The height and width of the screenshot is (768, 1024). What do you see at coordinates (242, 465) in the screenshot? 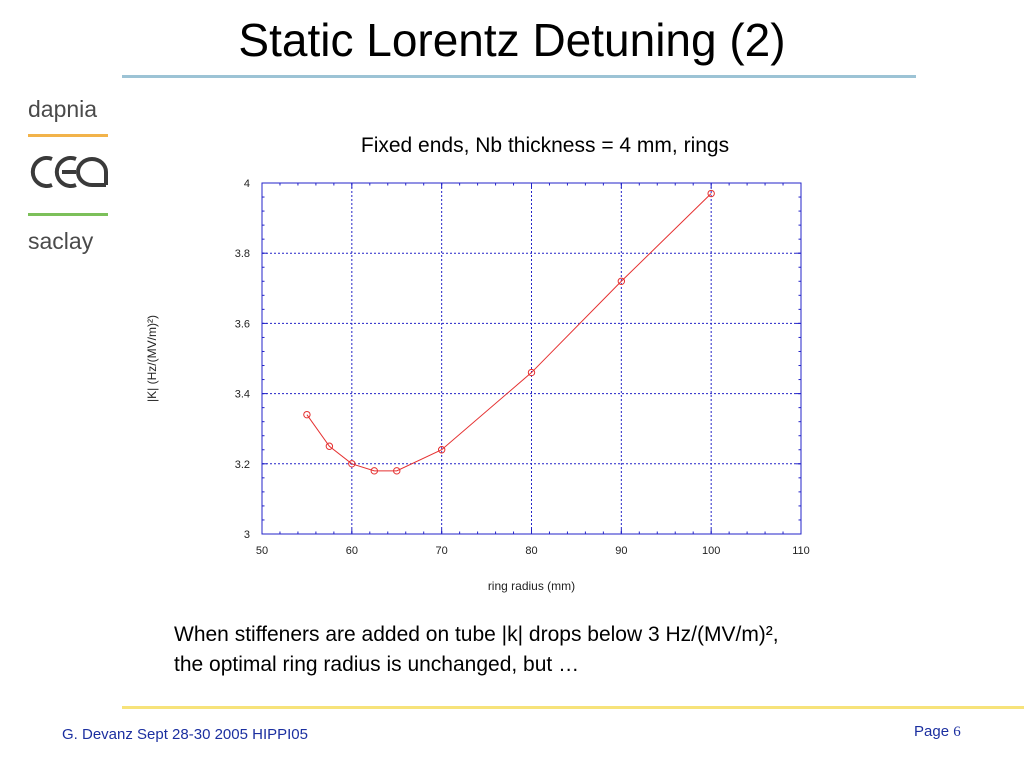
I see `y-tick-label: 3.2` at bounding box center [242, 465].